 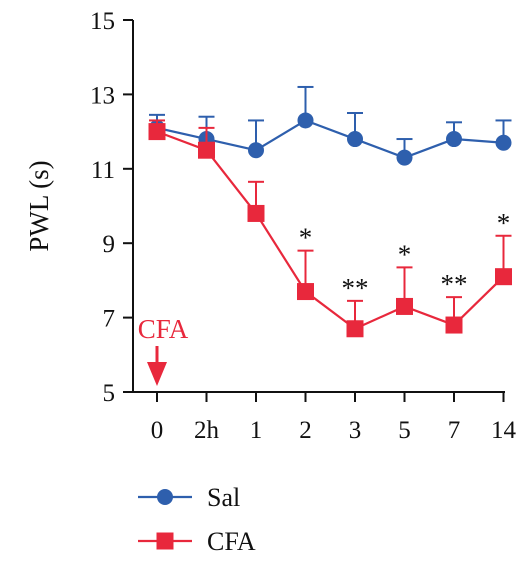 I want to click on y-tick-label: 15, so click(x=102, y=21).